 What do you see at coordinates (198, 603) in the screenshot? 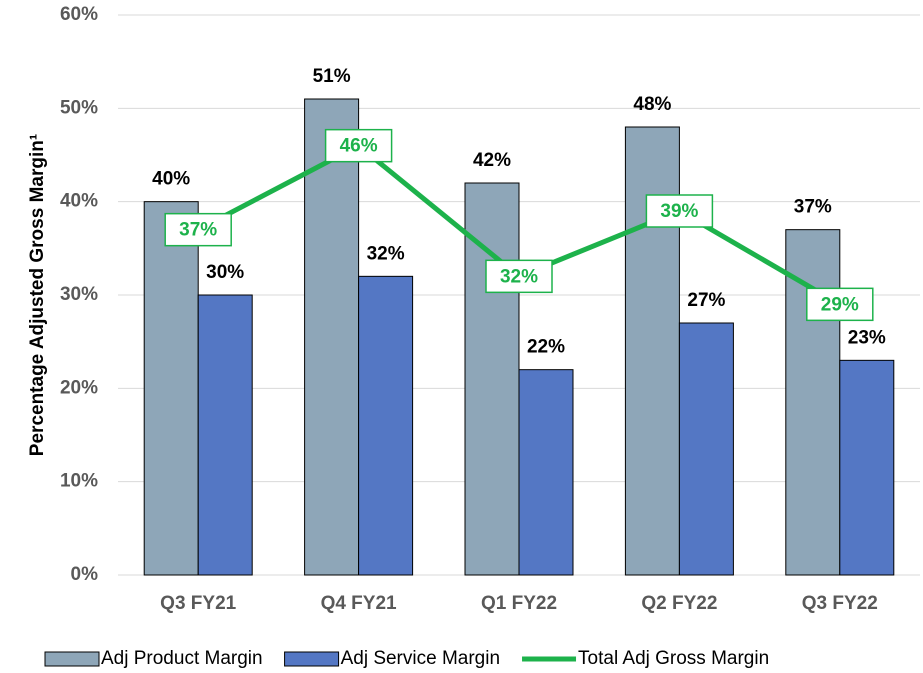
I see `x-tick-label: Q3 FY21` at bounding box center [198, 603].